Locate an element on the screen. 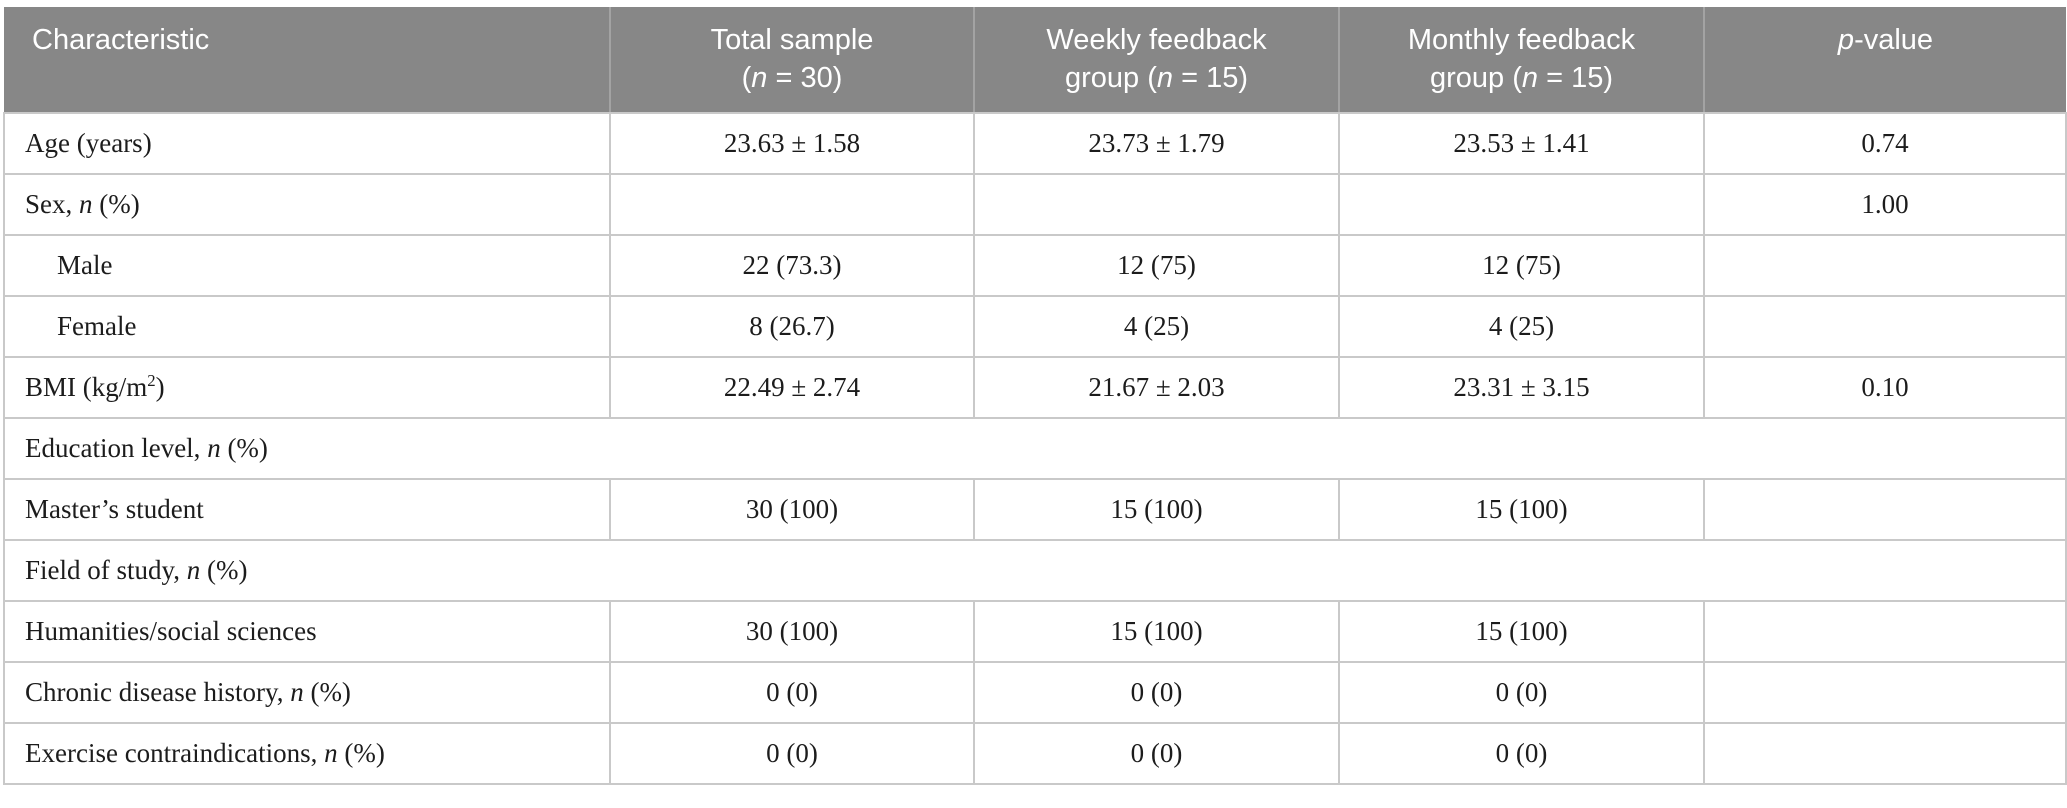 The height and width of the screenshot is (808, 2067). table-row: Education level, n (%) is located at coordinates (1035, 448).